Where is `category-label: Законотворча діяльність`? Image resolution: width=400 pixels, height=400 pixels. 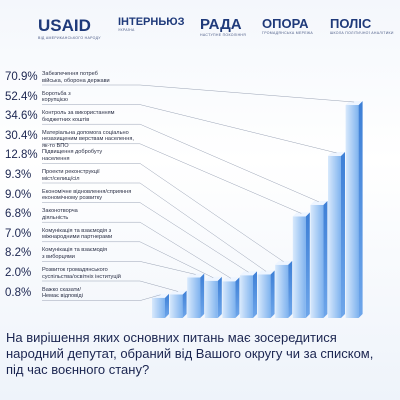 category-label: Законотворча діяльність is located at coordinates (60, 214).